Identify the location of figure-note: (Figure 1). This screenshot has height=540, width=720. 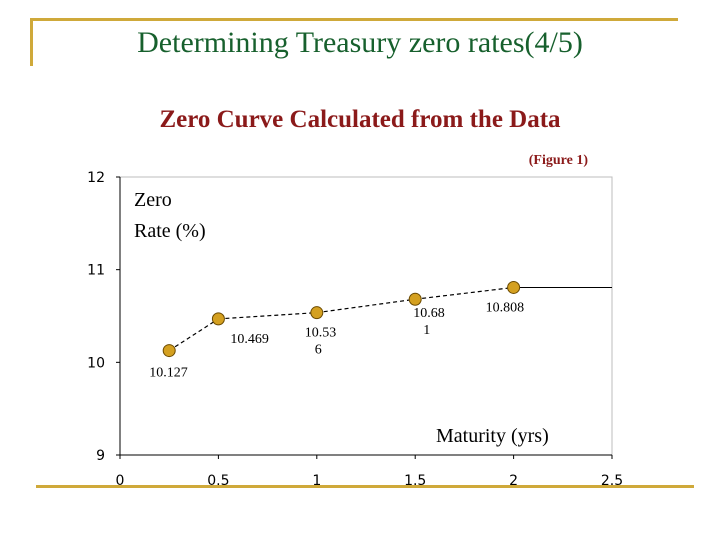
(559, 160).